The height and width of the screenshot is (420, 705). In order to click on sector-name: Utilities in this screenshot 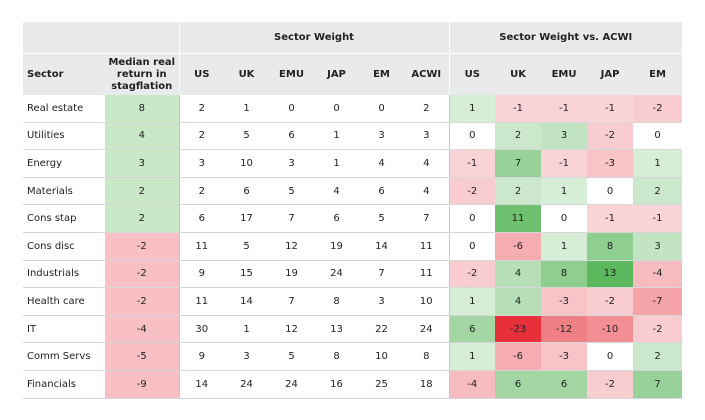, I will do `click(64, 136)`.